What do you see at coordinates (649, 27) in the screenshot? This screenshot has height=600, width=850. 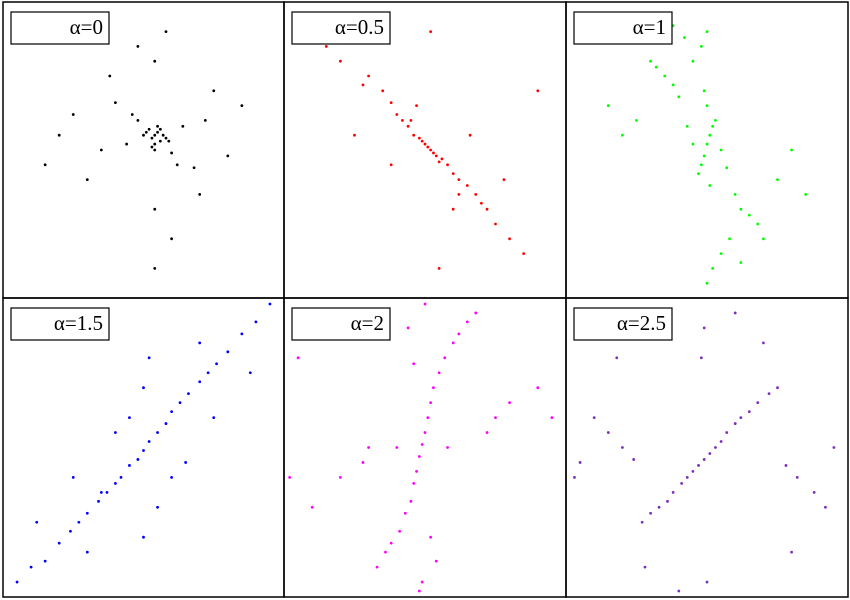 I see `panel-title: α=1` at bounding box center [649, 27].